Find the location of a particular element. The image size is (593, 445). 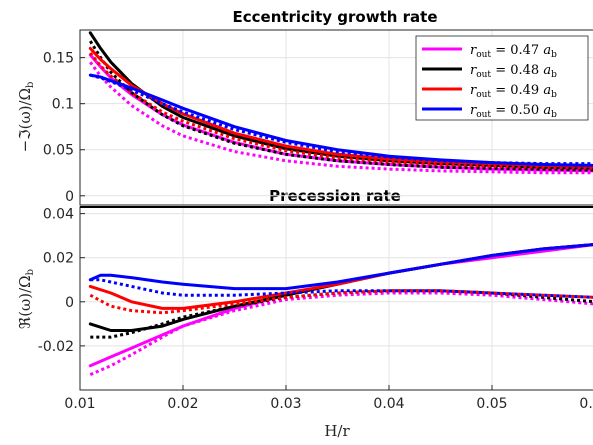

x-tick-label: 0.05 is located at coordinates (491, 404).